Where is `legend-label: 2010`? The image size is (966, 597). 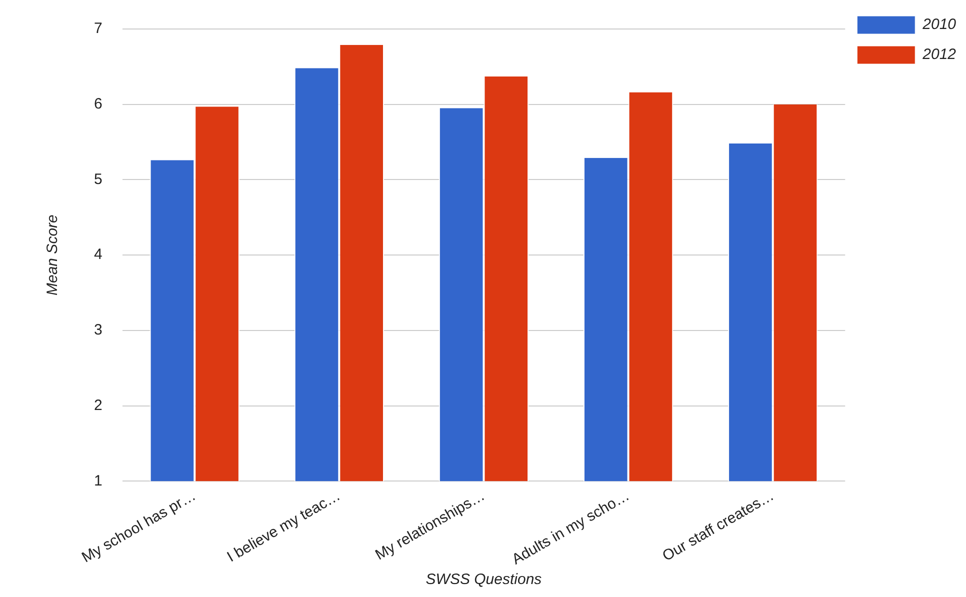 legend-label: 2010 is located at coordinates (939, 25).